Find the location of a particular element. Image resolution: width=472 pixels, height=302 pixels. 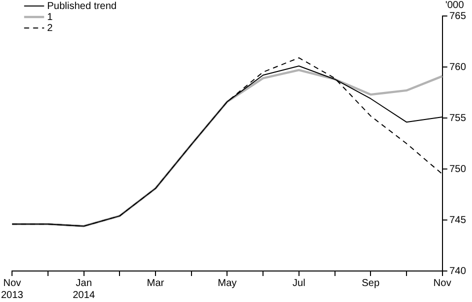

y-tick-label: 750 is located at coordinates (457, 169).